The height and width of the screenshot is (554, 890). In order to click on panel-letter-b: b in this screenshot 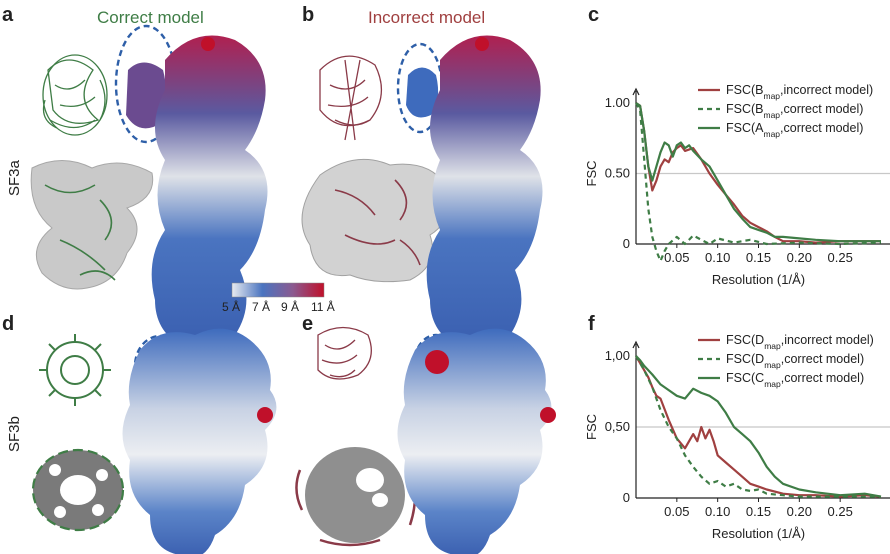, I will do `click(308, 15)`.